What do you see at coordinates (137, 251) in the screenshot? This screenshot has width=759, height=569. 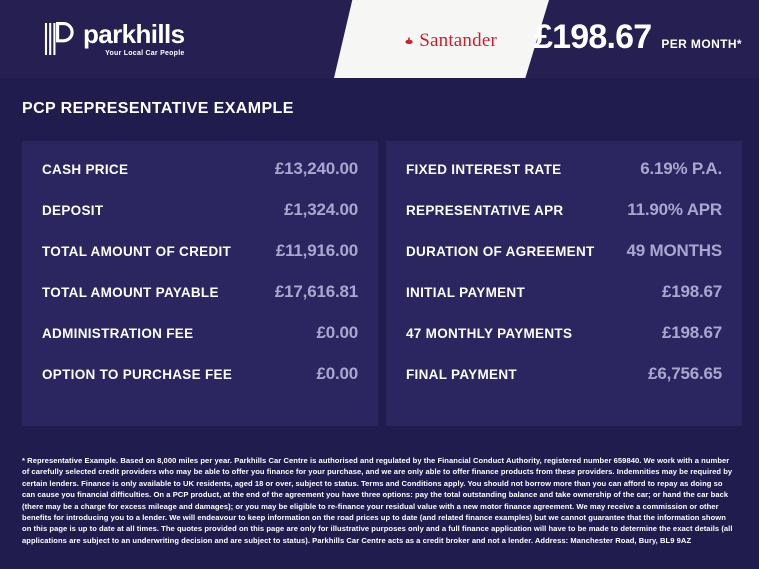 I see `row-label: TOTAL AMOUNT OF CREDIT` at bounding box center [137, 251].